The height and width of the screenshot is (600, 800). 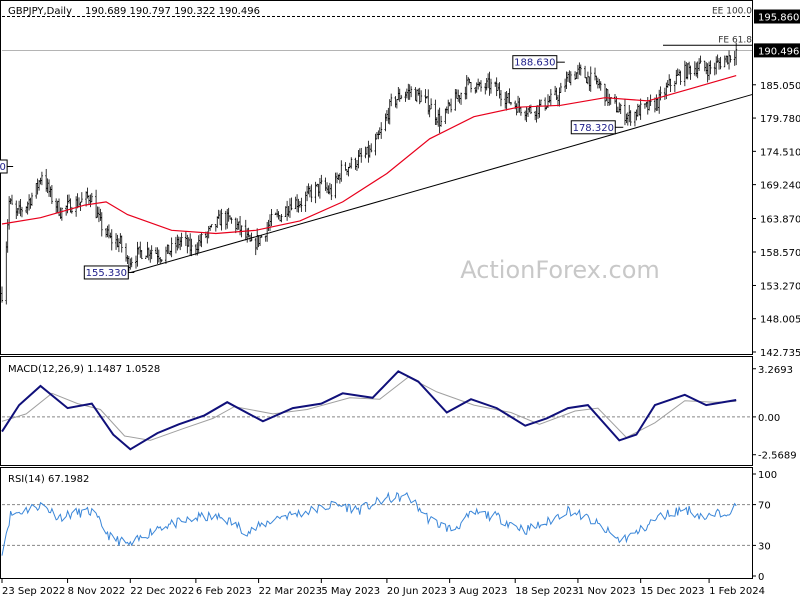 What do you see at coordinates (780, 286) in the screenshot?
I see `price-tick-label: 153.270` at bounding box center [780, 286].